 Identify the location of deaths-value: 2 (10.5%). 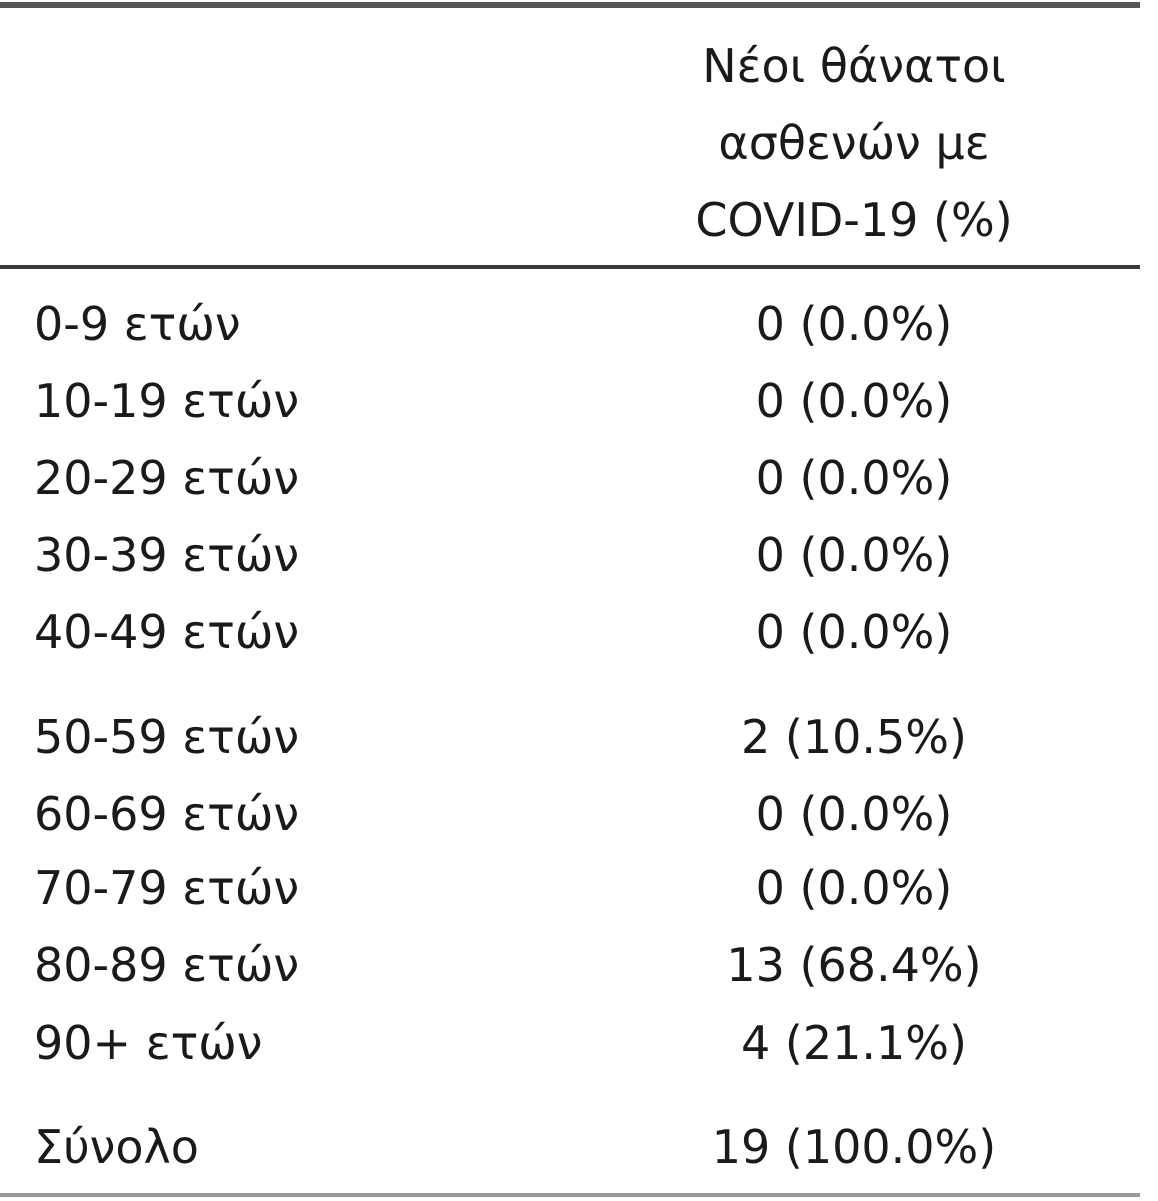
(854, 737).